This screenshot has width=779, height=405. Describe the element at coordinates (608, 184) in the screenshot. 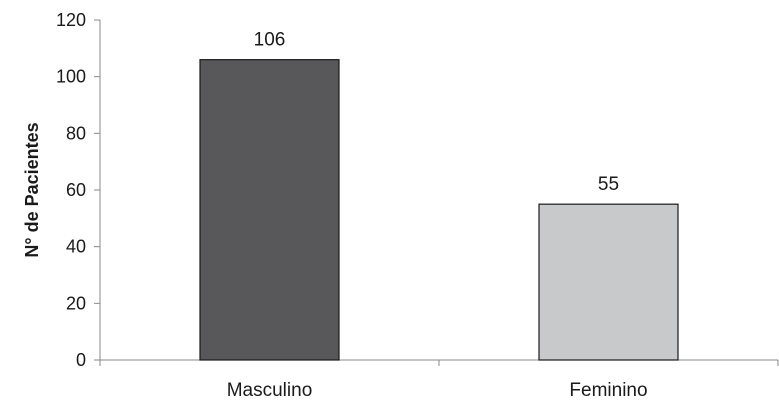

I see `data-label-feminino: 55` at that location.